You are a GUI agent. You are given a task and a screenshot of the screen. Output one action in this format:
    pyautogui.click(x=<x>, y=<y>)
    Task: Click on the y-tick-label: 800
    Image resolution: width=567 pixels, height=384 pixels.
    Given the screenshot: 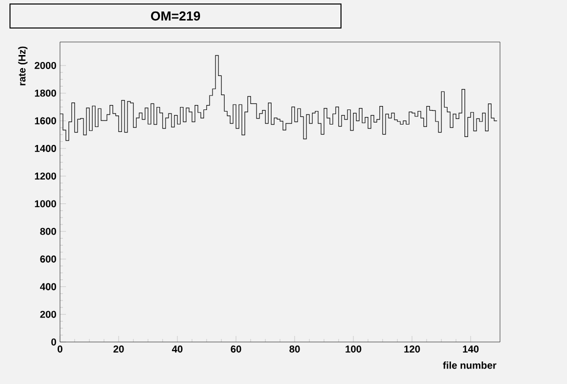 What is the action you would take?
    pyautogui.click(x=48, y=231)
    